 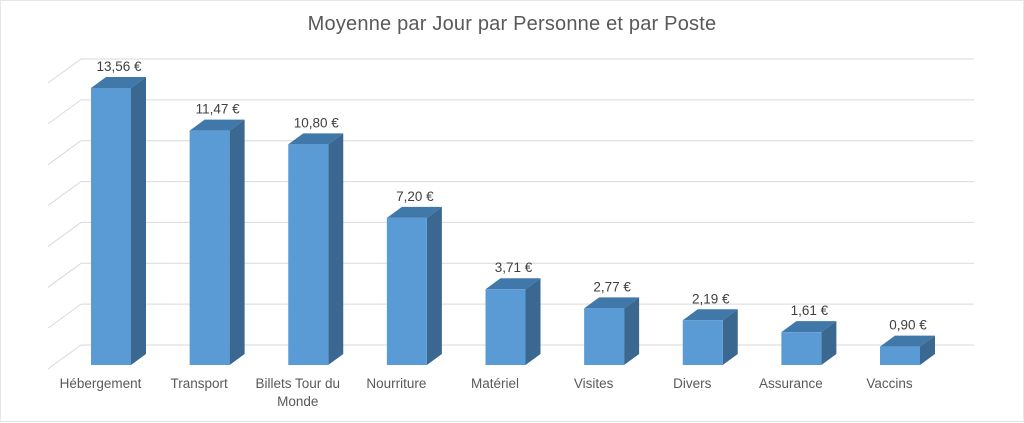 I want to click on category-label: Vaccins, so click(x=889, y=383).